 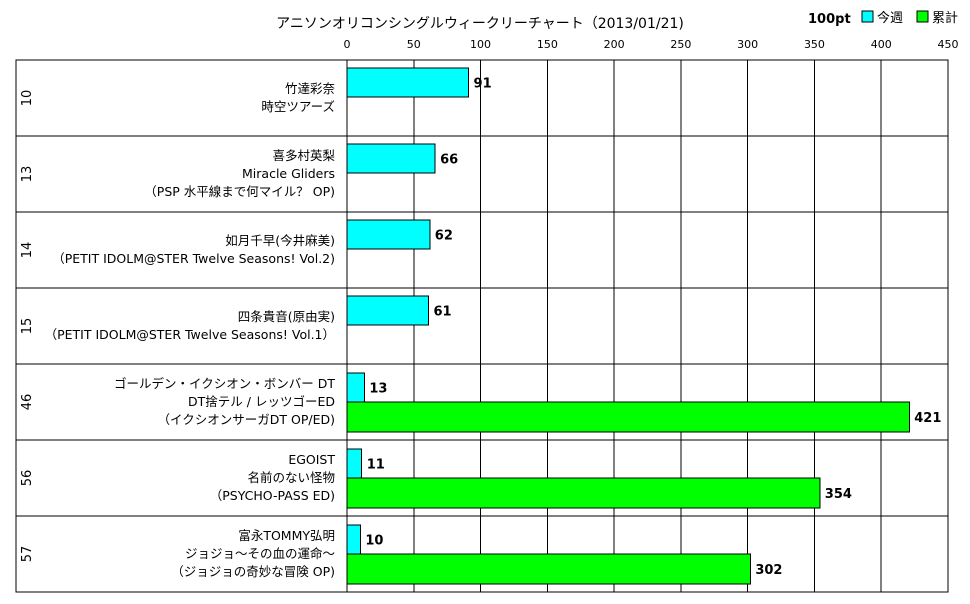 What do you see at coordinates (414, 44) in the screenshot?
I see `x-tick-label: 50` at bounding box center [414, 44].